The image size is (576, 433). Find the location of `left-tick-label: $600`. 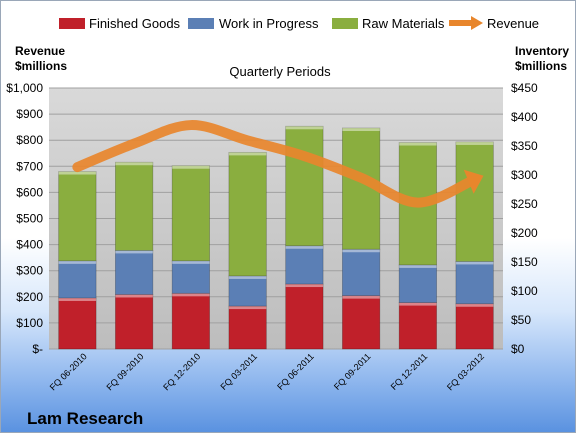

left-tick-label: $600 is located at coordinates (29, 192).